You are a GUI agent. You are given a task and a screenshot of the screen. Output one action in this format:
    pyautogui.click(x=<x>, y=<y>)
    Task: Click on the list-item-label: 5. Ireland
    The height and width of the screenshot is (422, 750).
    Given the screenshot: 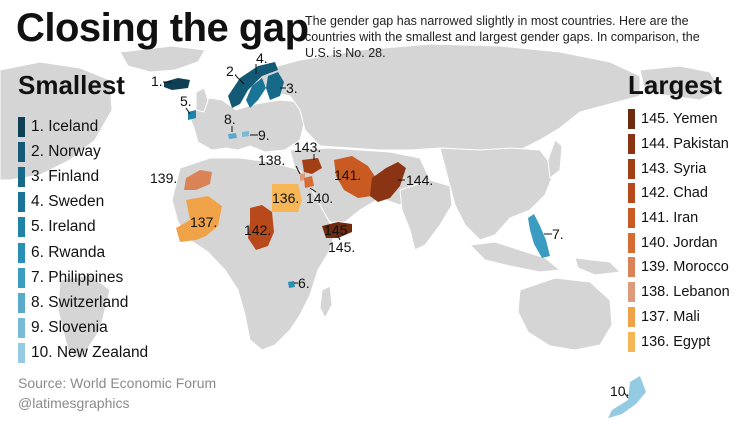 What is the action you would take?
    pyautogui.click(x=63, y=227)
    